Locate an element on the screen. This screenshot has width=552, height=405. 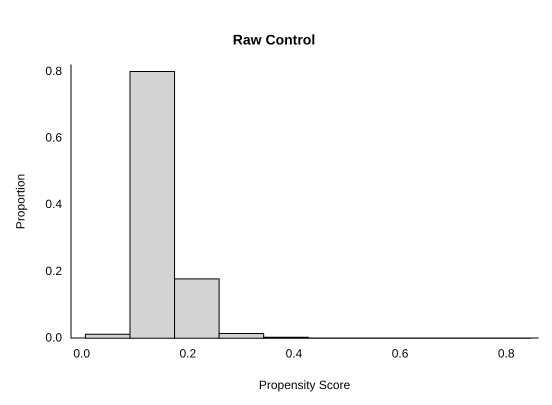
x-axis-title: Propensity Score is located at coordinates (304, 385).